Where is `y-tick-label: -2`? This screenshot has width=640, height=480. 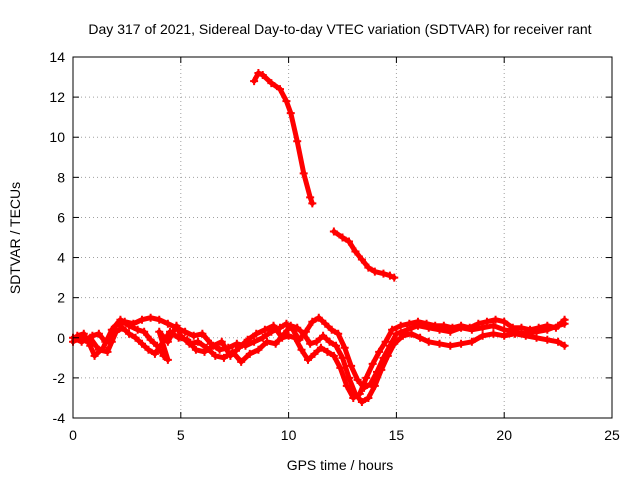 y-tick-label: -2 is located at coordinates (59, 378).